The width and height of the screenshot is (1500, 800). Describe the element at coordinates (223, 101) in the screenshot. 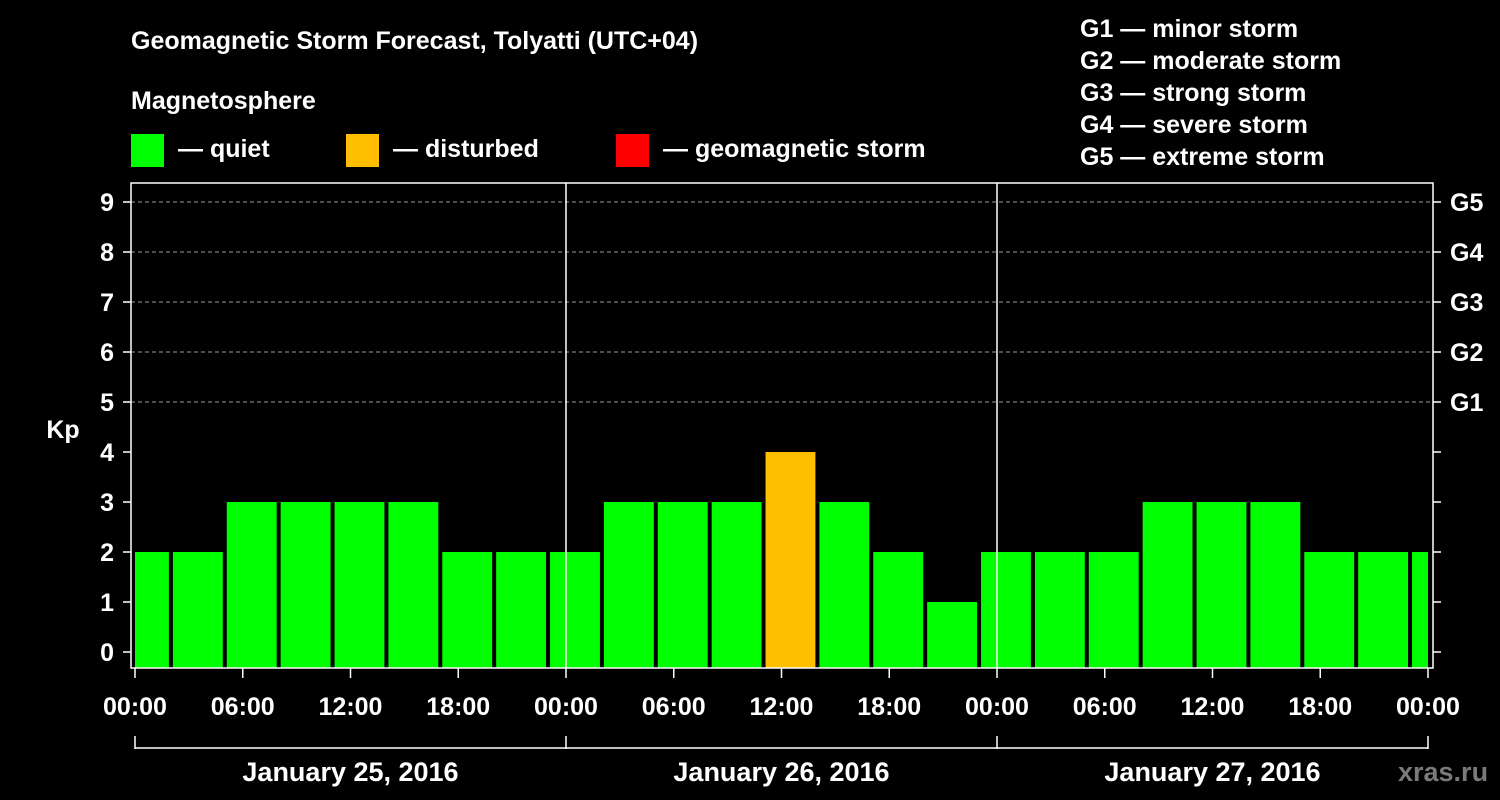

I see `legend-title: Magnetosphere` at that location.